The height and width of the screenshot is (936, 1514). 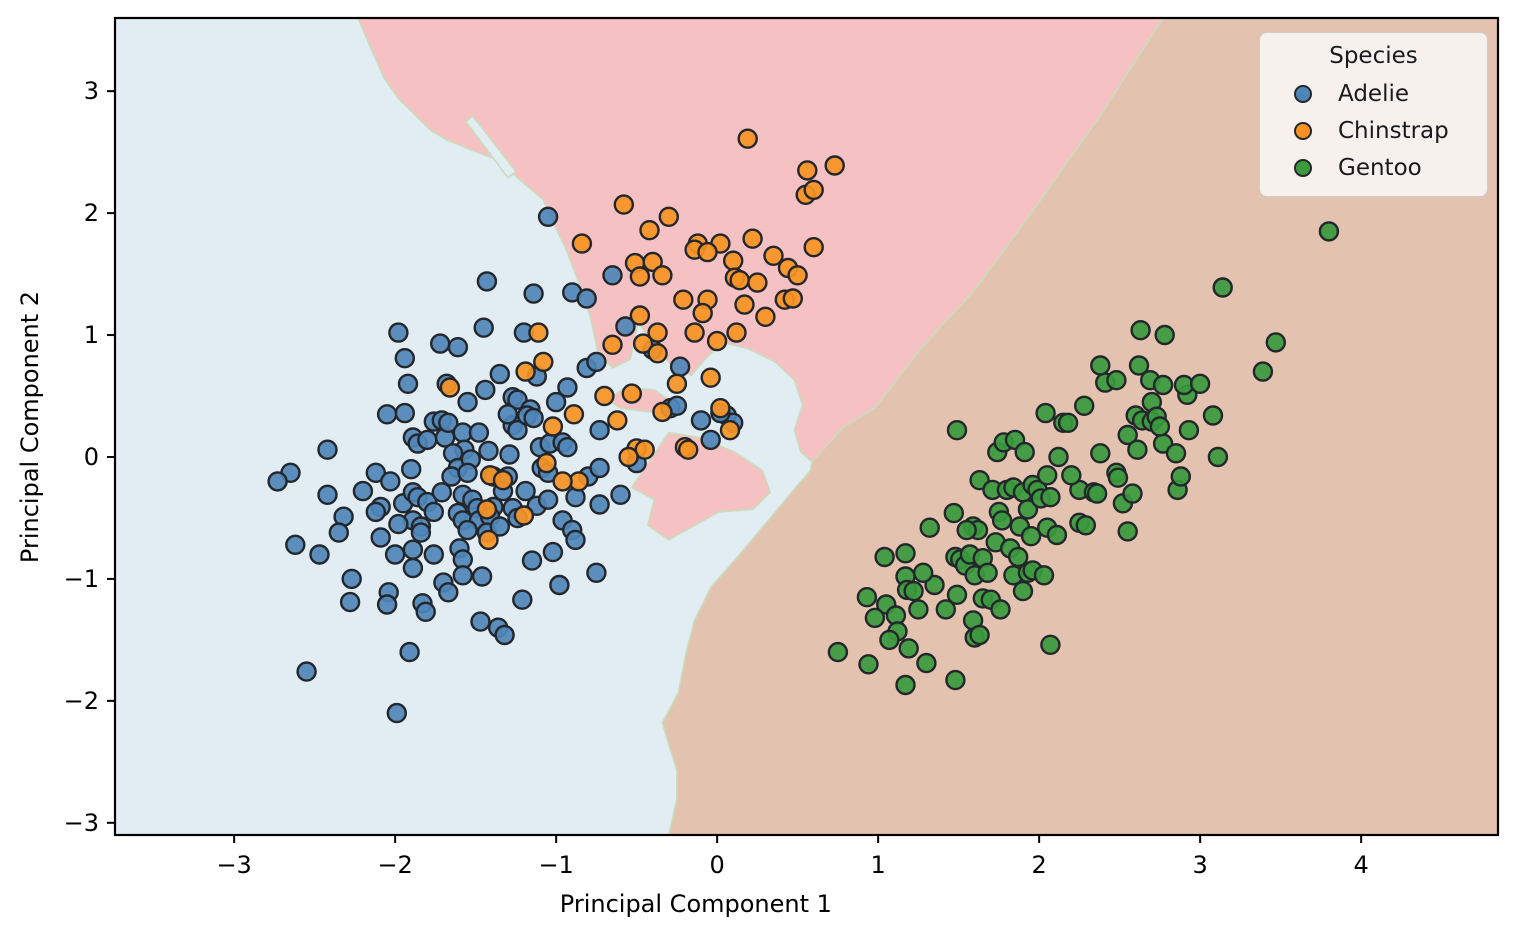 What do you see at coordinates (1303, 93) in the screenshot?
I see `adelie-marker-icon` at bounding box center [1303, 93].